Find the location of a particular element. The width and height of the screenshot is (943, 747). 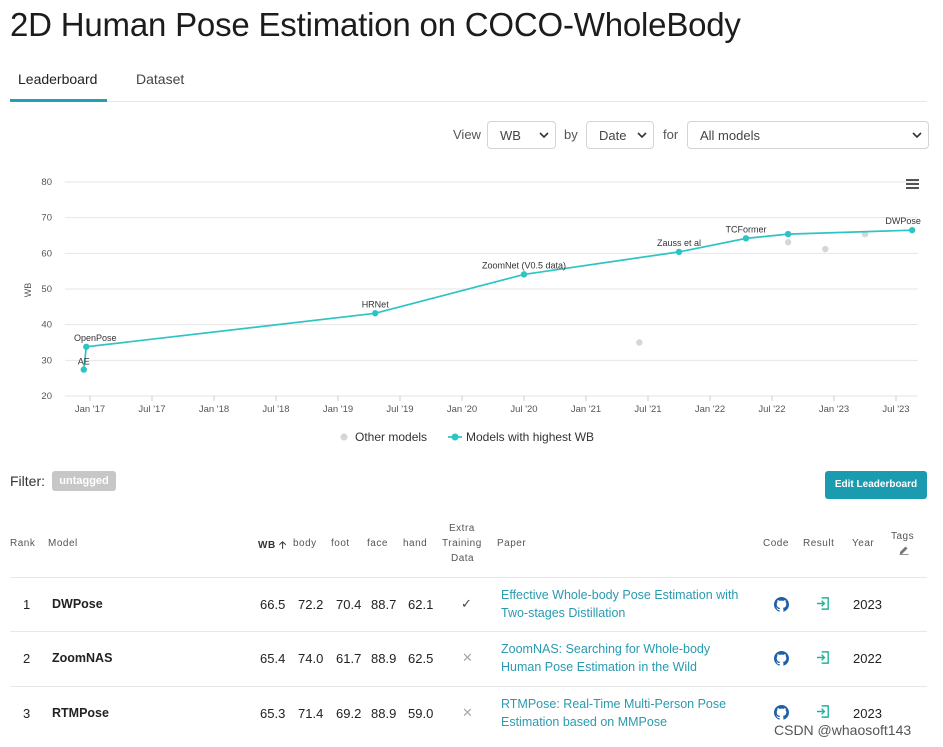

x-tick-label: Jan '21 is located at coordinates (586, 409).